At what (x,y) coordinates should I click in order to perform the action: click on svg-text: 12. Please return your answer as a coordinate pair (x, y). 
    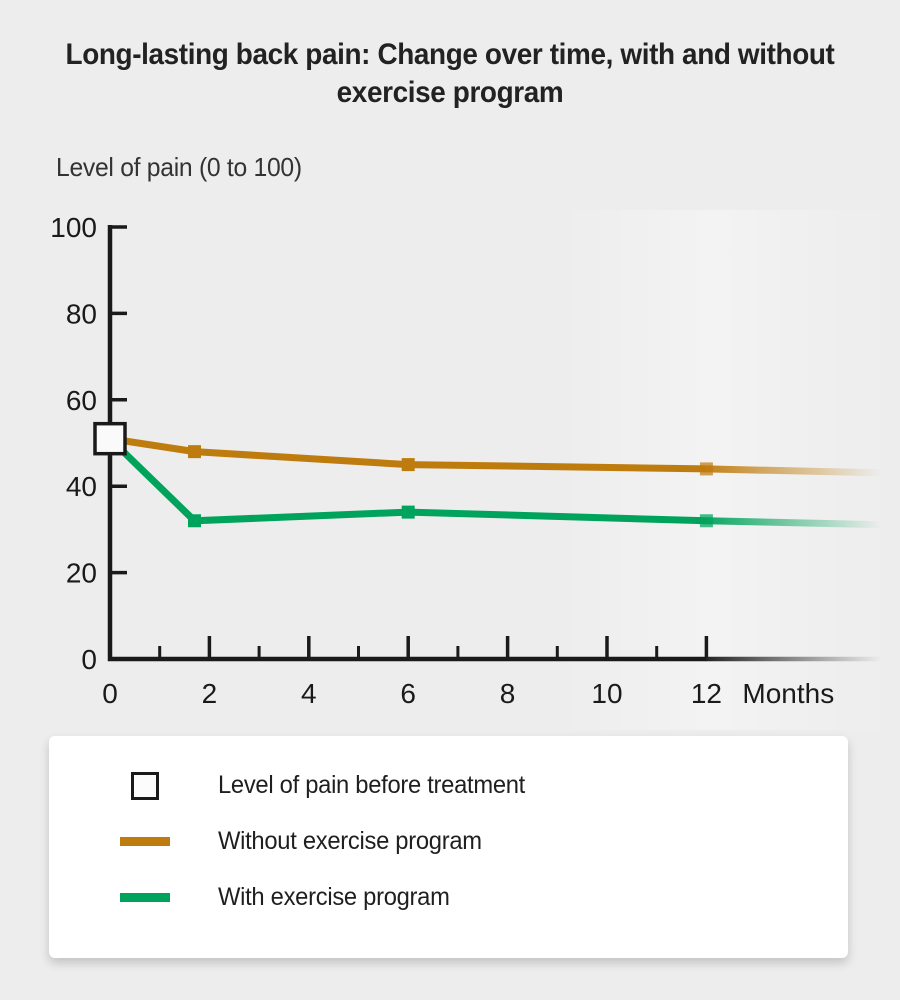
    Looking at the image, I should click on (706, 693).